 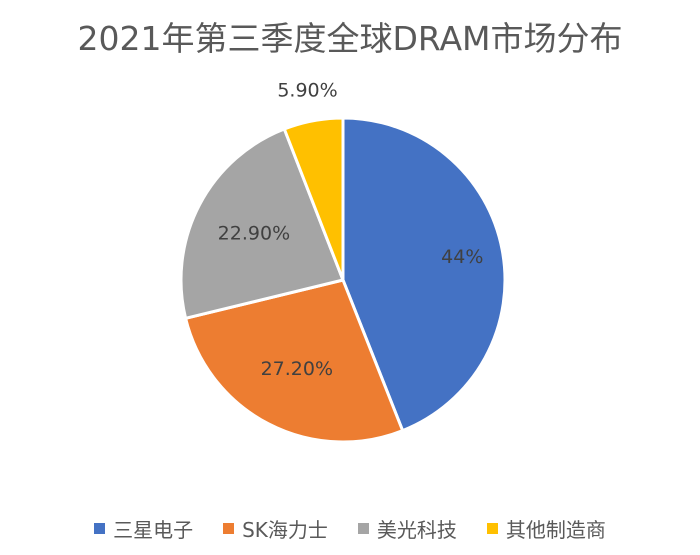 What do you see at coordinates (555, 530) in the screenshot?
I see `legend-label-others: 其他制造商` at bounding box center [555, 530].